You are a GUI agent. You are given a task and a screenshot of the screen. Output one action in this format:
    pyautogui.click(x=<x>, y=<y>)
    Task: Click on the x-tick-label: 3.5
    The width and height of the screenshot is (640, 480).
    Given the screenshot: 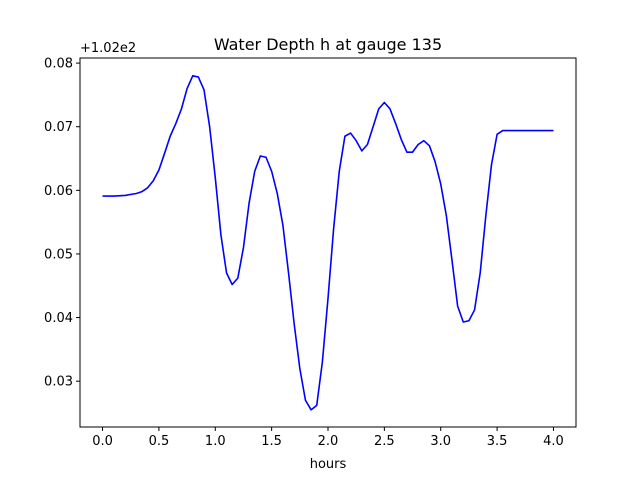 What is the action you would take?
    pyautogui.click(x=497, y=441)
    